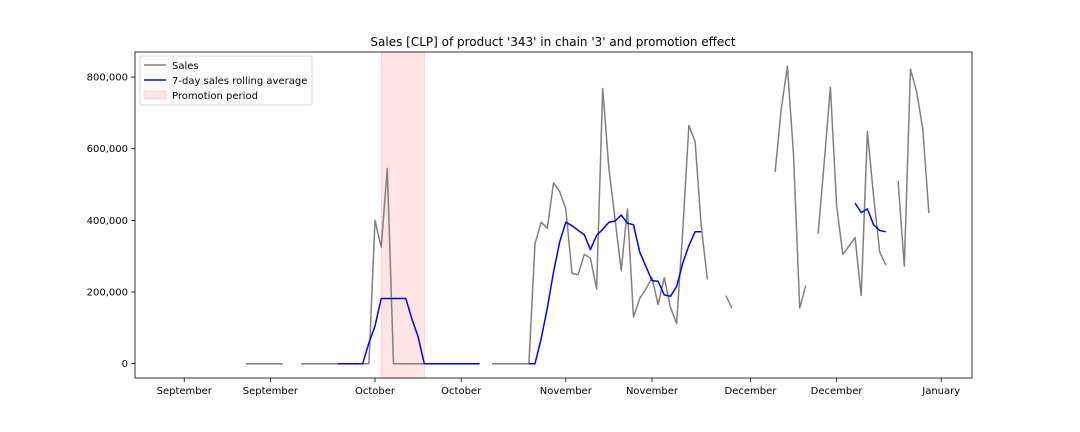  What do you see at coordinates (107, 221) in the screenshot?
I see `y-tick-label: 400,000` at bounding box center [107, 221].